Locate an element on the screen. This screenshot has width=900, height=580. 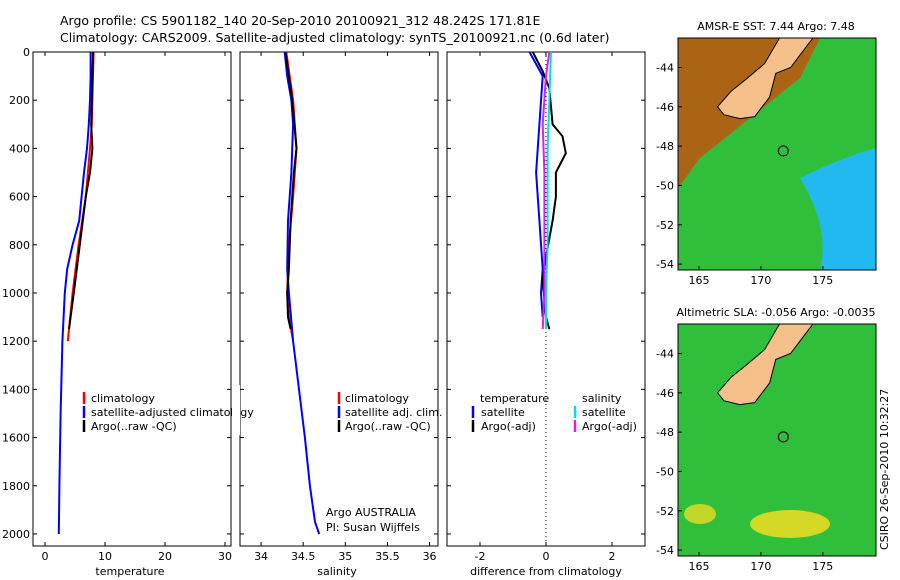
sla-map-title: Altimetric SLA: -0.056 Argo: -0.0035 is located at coordinates (776, 312).